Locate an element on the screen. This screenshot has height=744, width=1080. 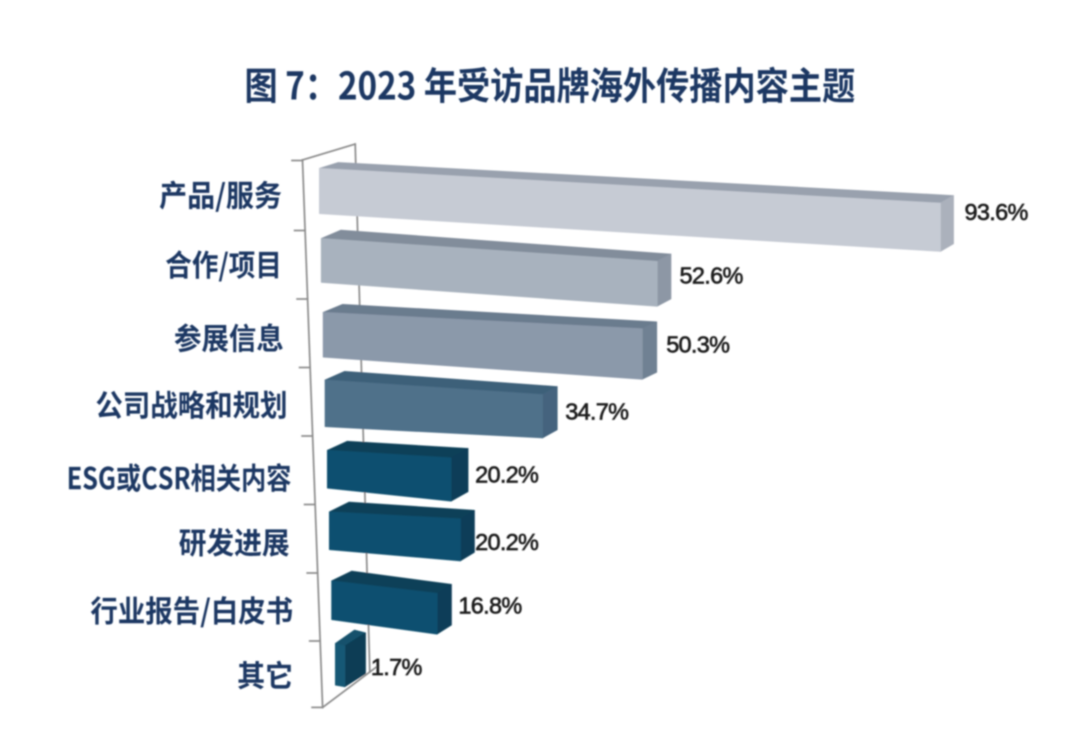
svg-text: 34.7% is located at coordinates (597, 412).